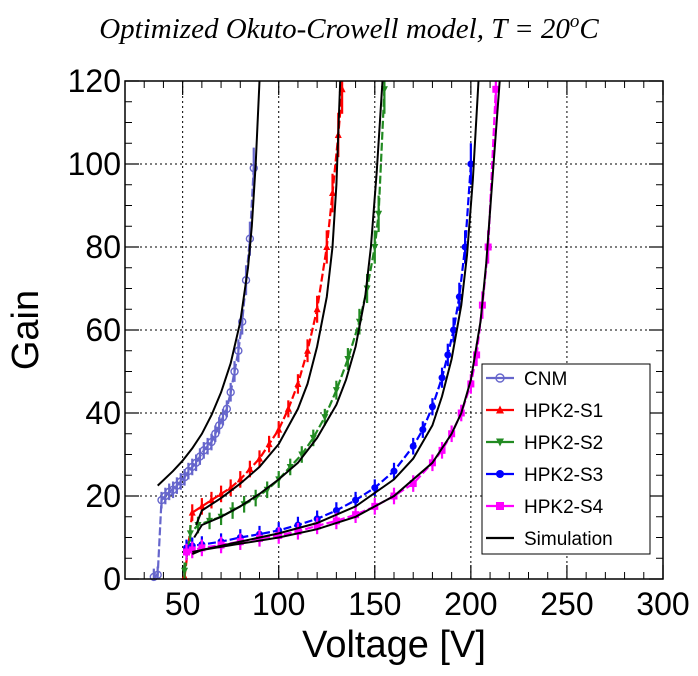 The image size is (698, 676). Describe the element at coordinates (26, 330) in the screenshot. I see `y-axis-label: Gain` at that location.